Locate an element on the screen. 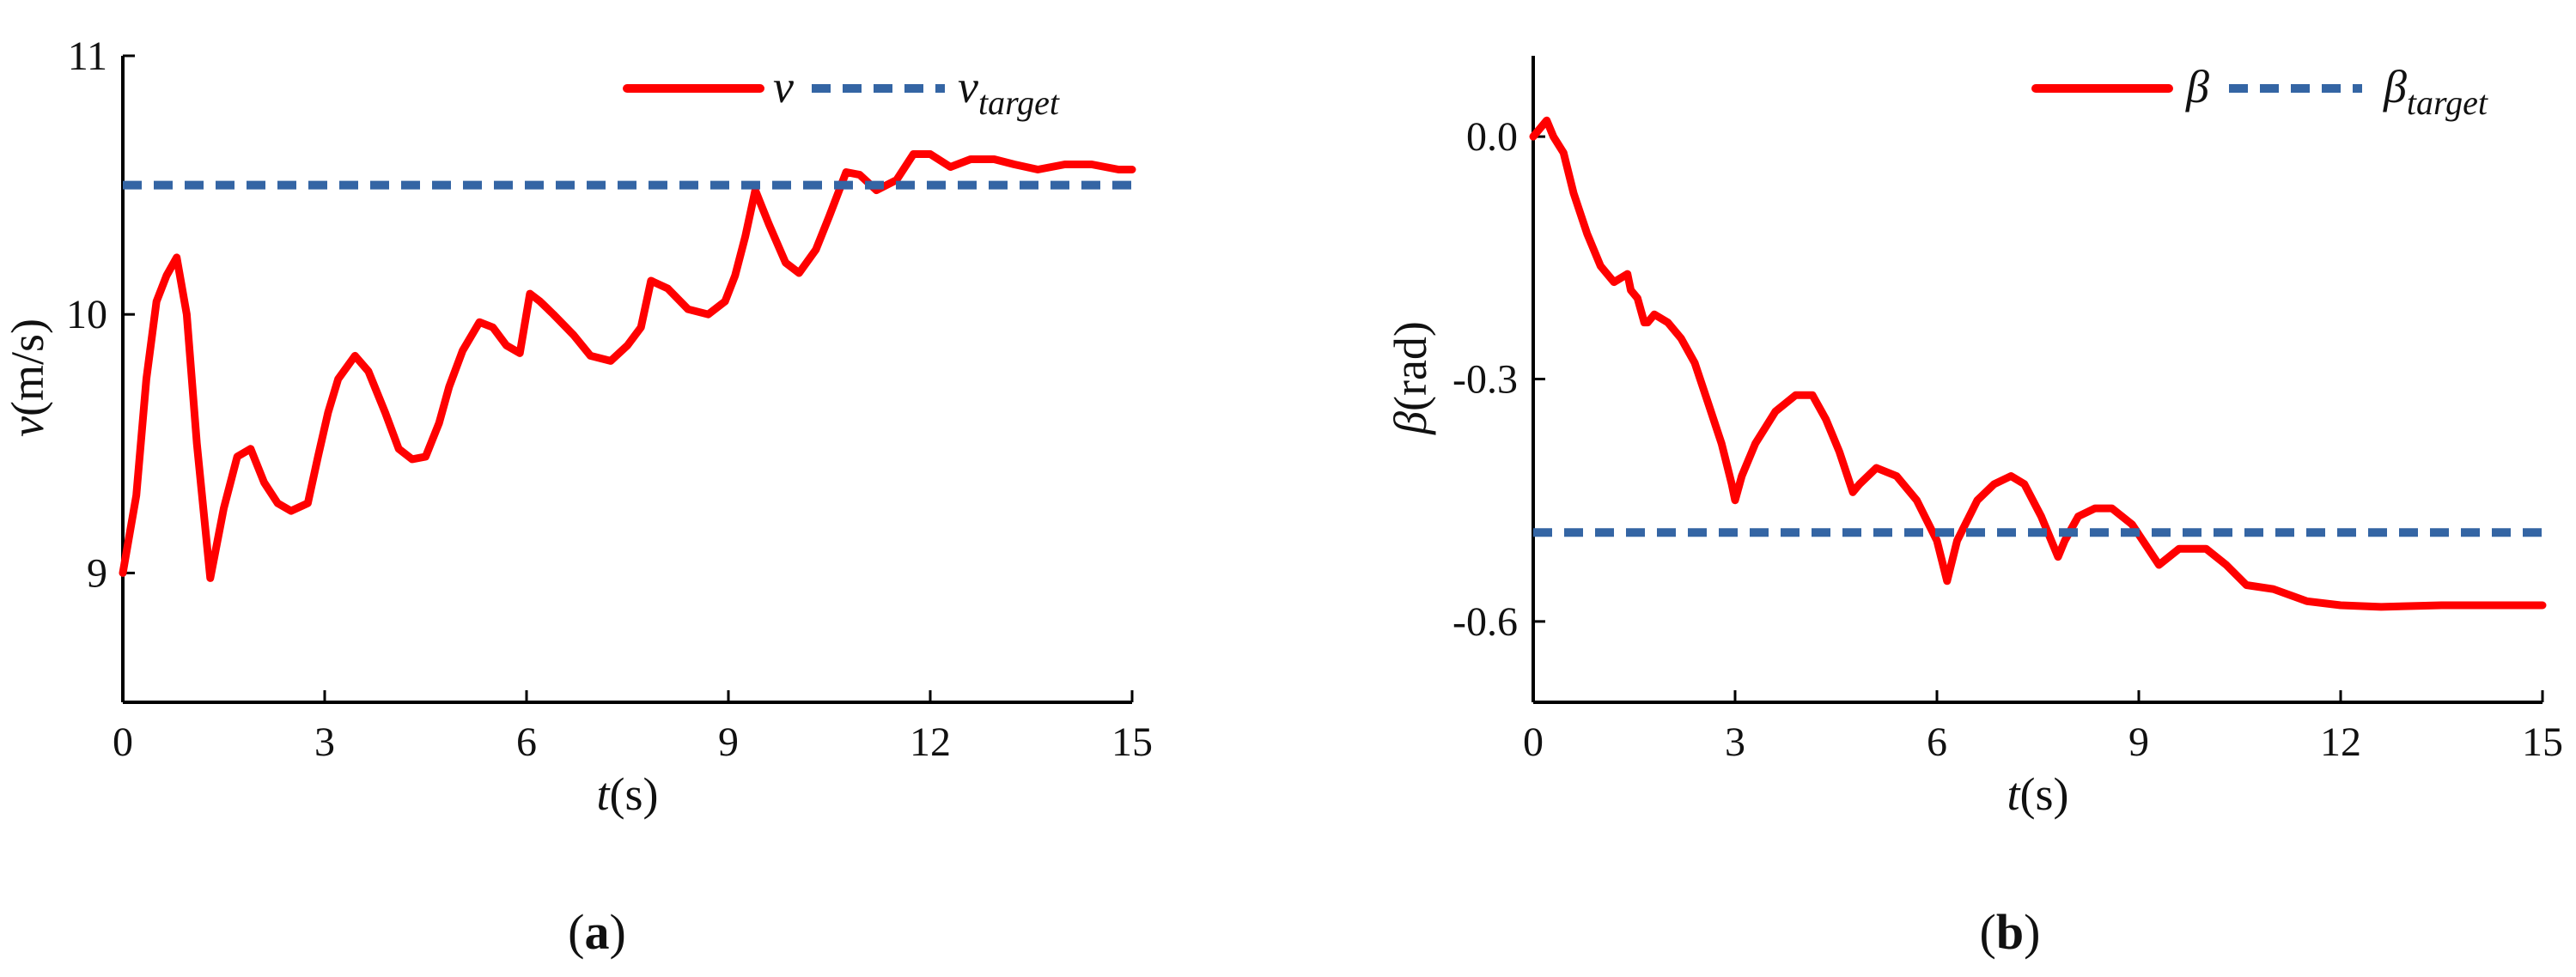 The height and width of the screenshot is (977, 2576). legend: v vtarget is located at coordinates (841, 91).